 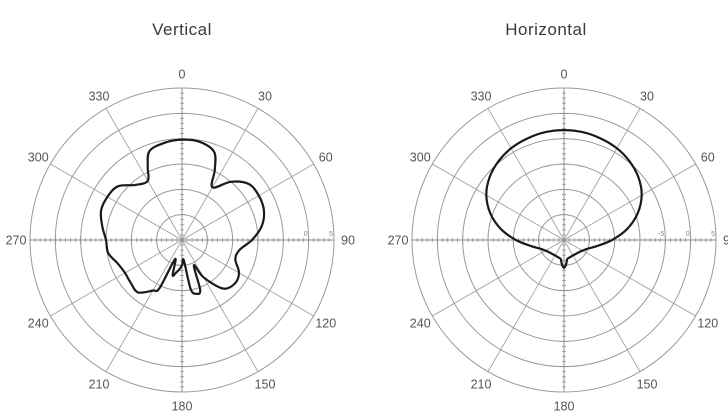 I want to click on horizontal-angle-label-240: 240, so click(x=420, y=324).